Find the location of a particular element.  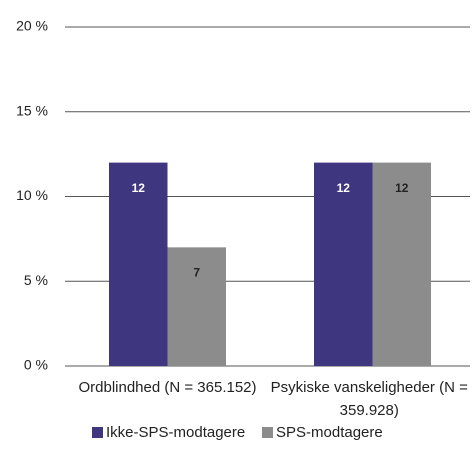

y-tick-label: 5 % is located at coordinates (36, 280).